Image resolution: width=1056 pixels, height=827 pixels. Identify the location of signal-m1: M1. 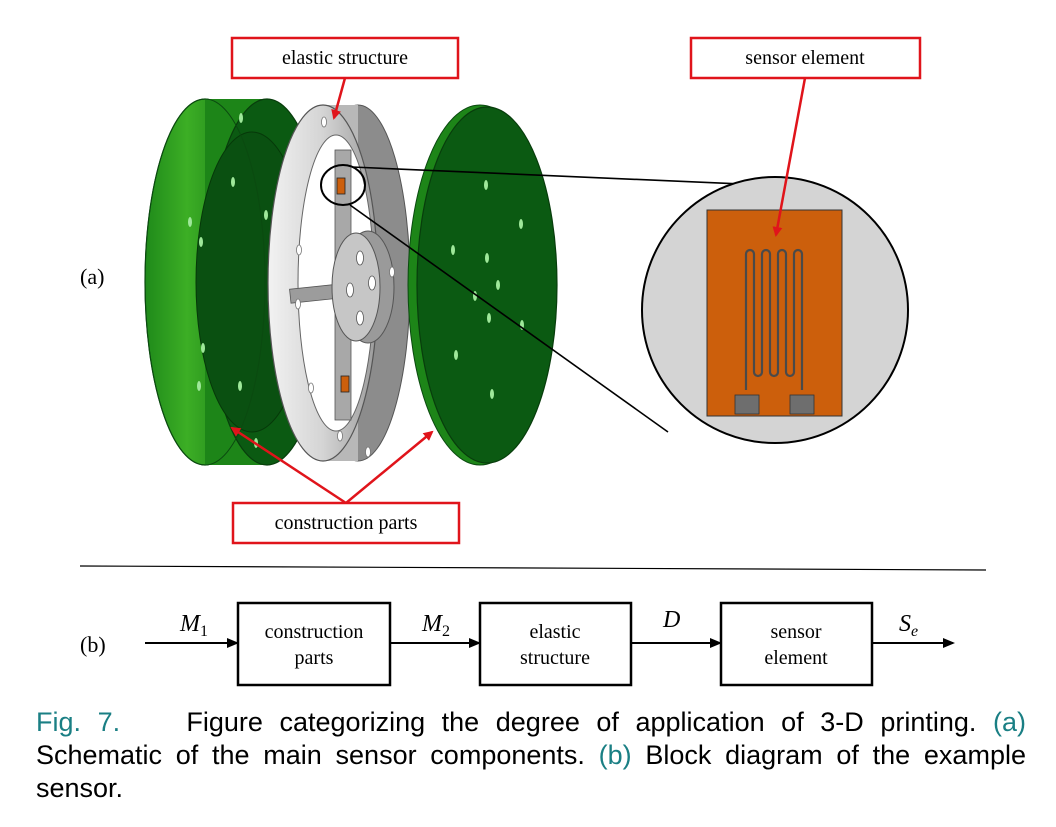
(193, 625).